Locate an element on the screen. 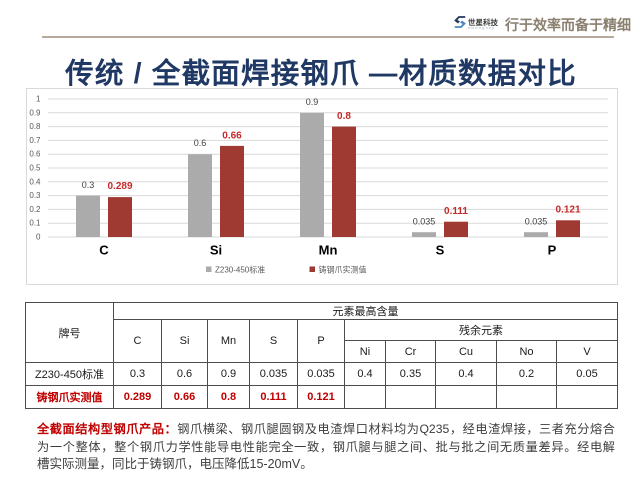 The height and width of the screenshot is (480, 640). svg-text: Mn is located at coordinates (328, 250).